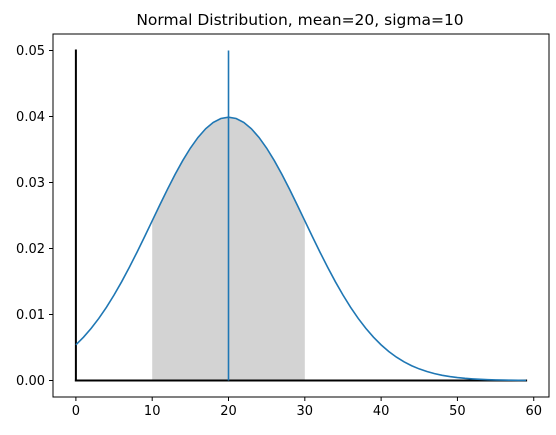 The image size is (556, 435). Describe the element at coordinates (228, 411) in the screenshot. I see `x-tick-label: 20` at that location.